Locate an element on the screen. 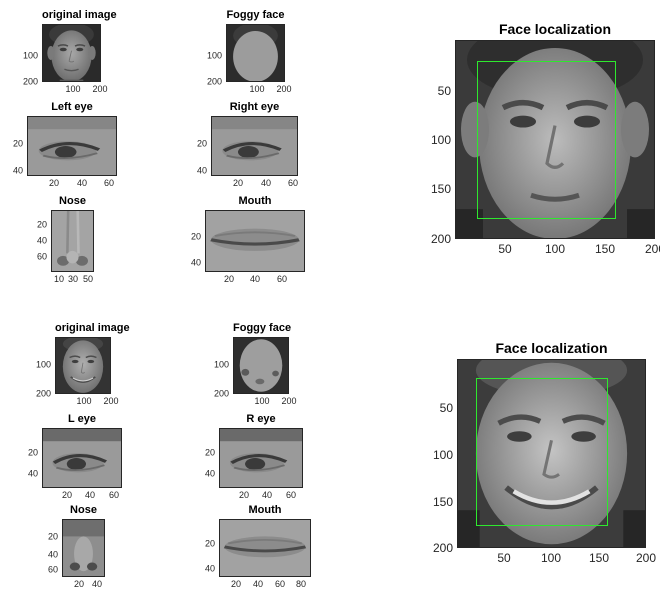  fig2-r-eye-ytick: 40 is located at coordinates (209, 473).